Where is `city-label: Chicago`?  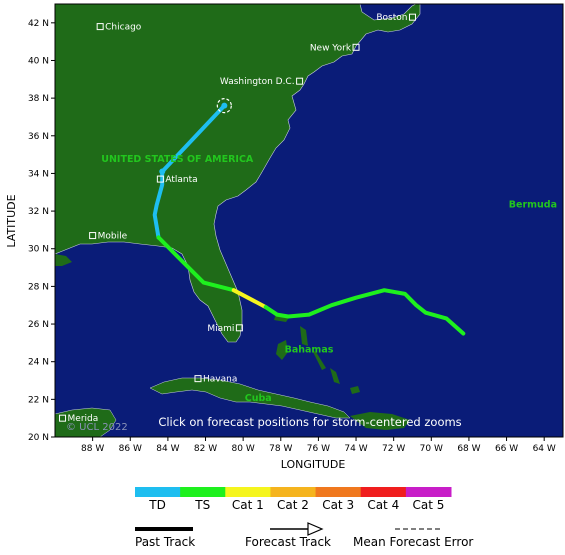 city-label: Chicago is located at coordinates (123, 28).